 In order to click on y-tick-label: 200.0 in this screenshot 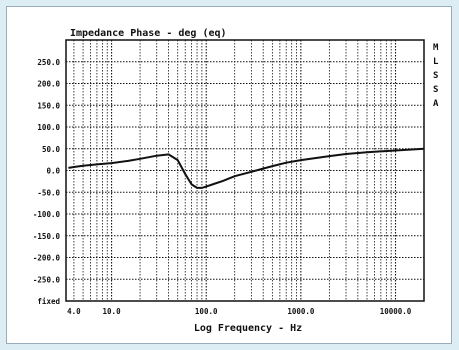, I will do `click(48, 84)`.